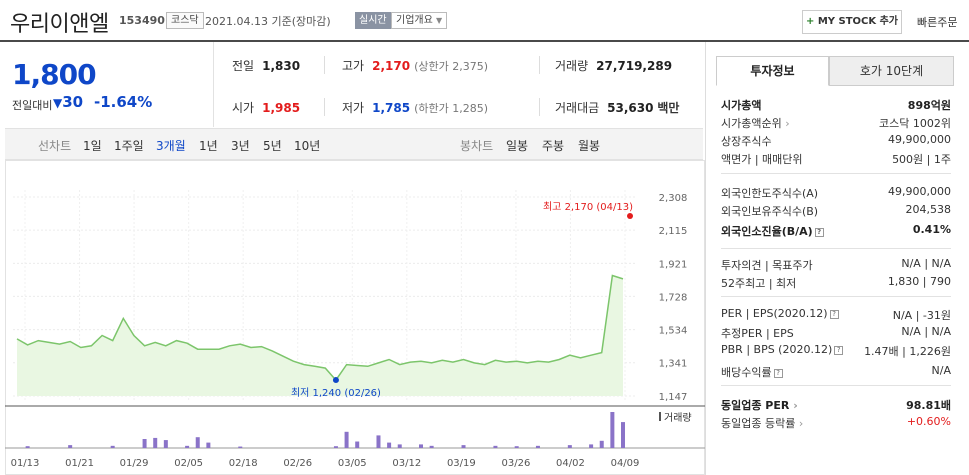 The height and width of the screenshot is (475, 969). I want to click on candle-chart-label: 봉차트, so click(477, 146).